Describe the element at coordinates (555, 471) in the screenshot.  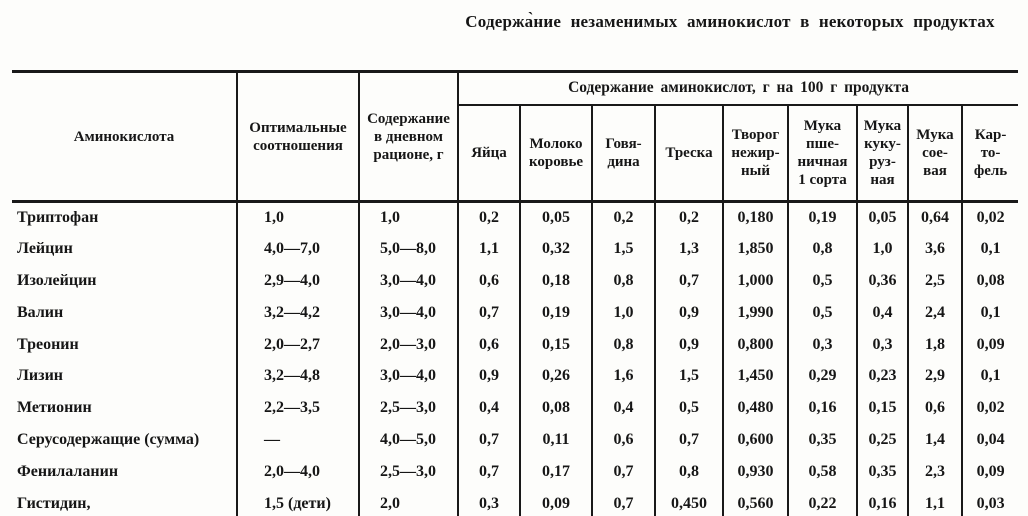
I see `product-value: 0,17` at that location.